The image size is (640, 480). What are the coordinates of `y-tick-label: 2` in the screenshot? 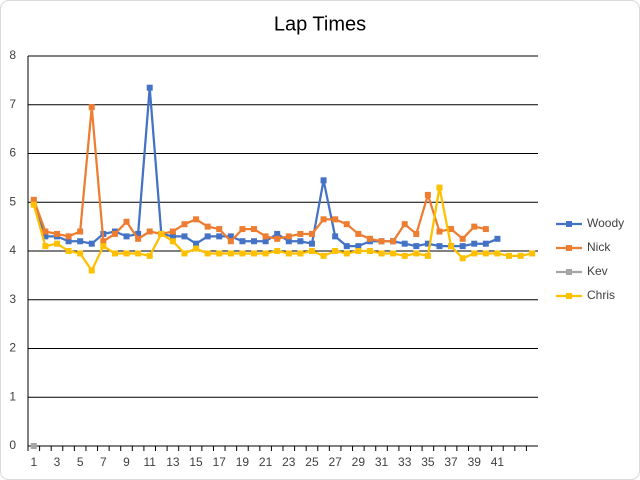 It's located at (12, 348).